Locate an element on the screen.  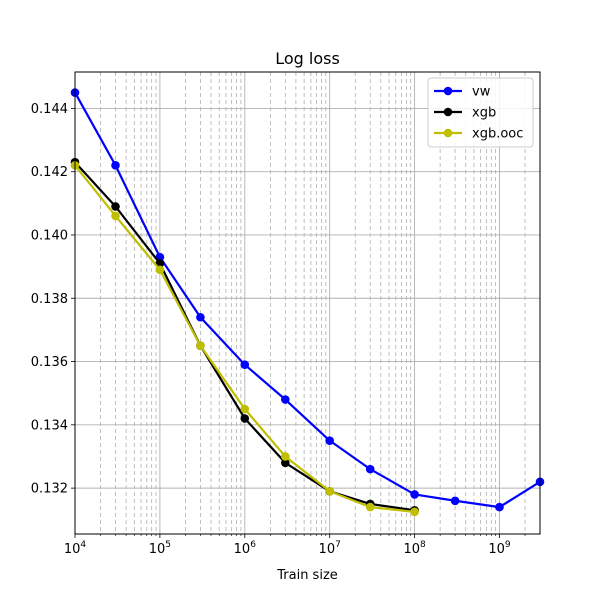
x-tick-label: 10⁶ is located at coordinates (245, 548).